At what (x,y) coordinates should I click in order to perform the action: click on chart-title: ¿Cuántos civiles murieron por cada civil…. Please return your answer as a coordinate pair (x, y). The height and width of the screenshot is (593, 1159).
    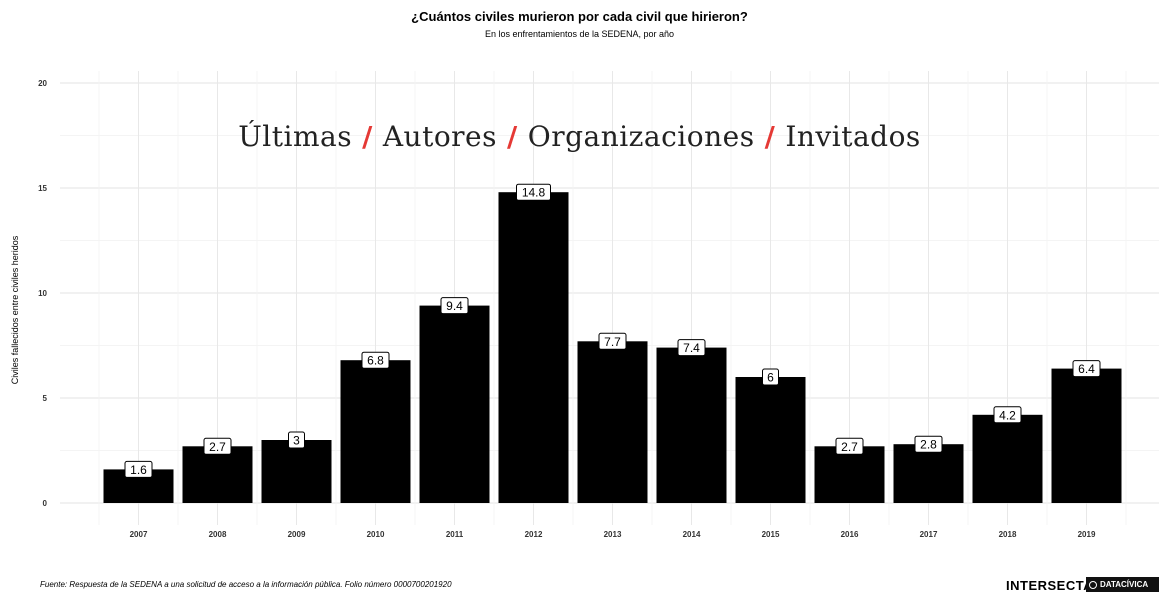
    Looking at the image, I should click on (579, 16).